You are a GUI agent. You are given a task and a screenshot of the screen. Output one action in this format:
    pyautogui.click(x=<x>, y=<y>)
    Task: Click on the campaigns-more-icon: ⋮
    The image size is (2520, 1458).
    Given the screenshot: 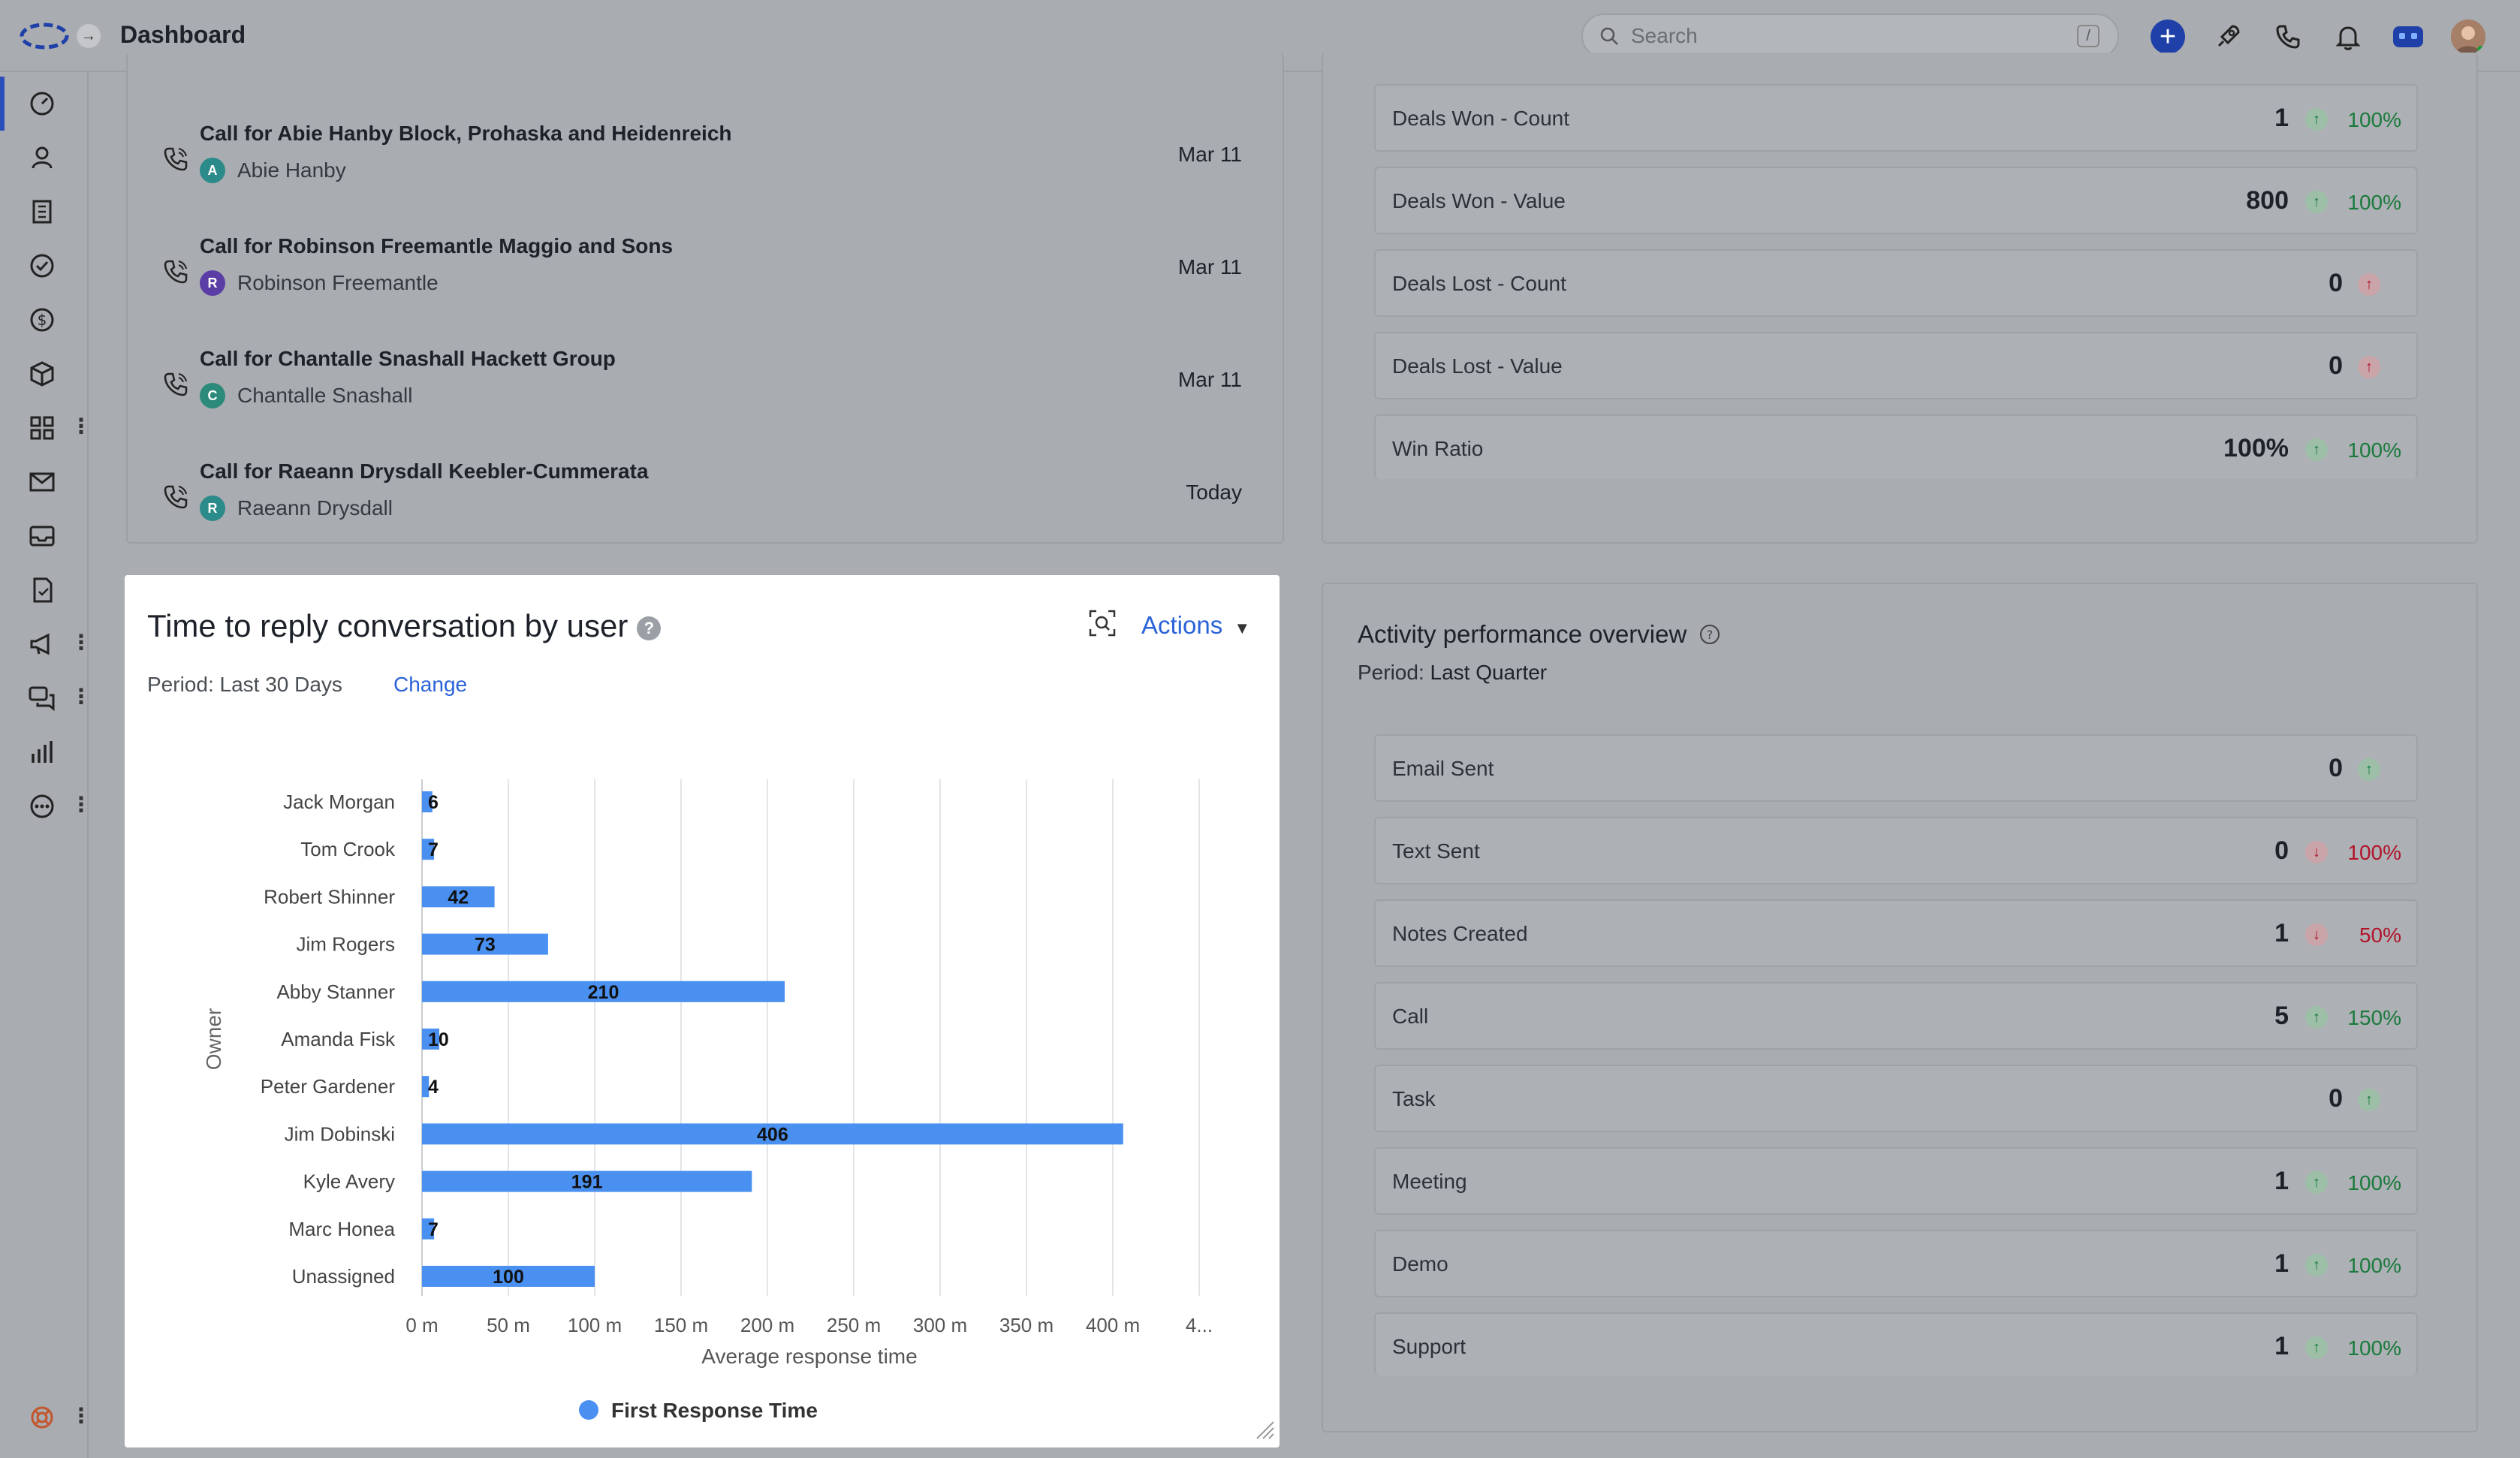 What is the action you would take?
    pyautogui.click(x=81, y=642)
    